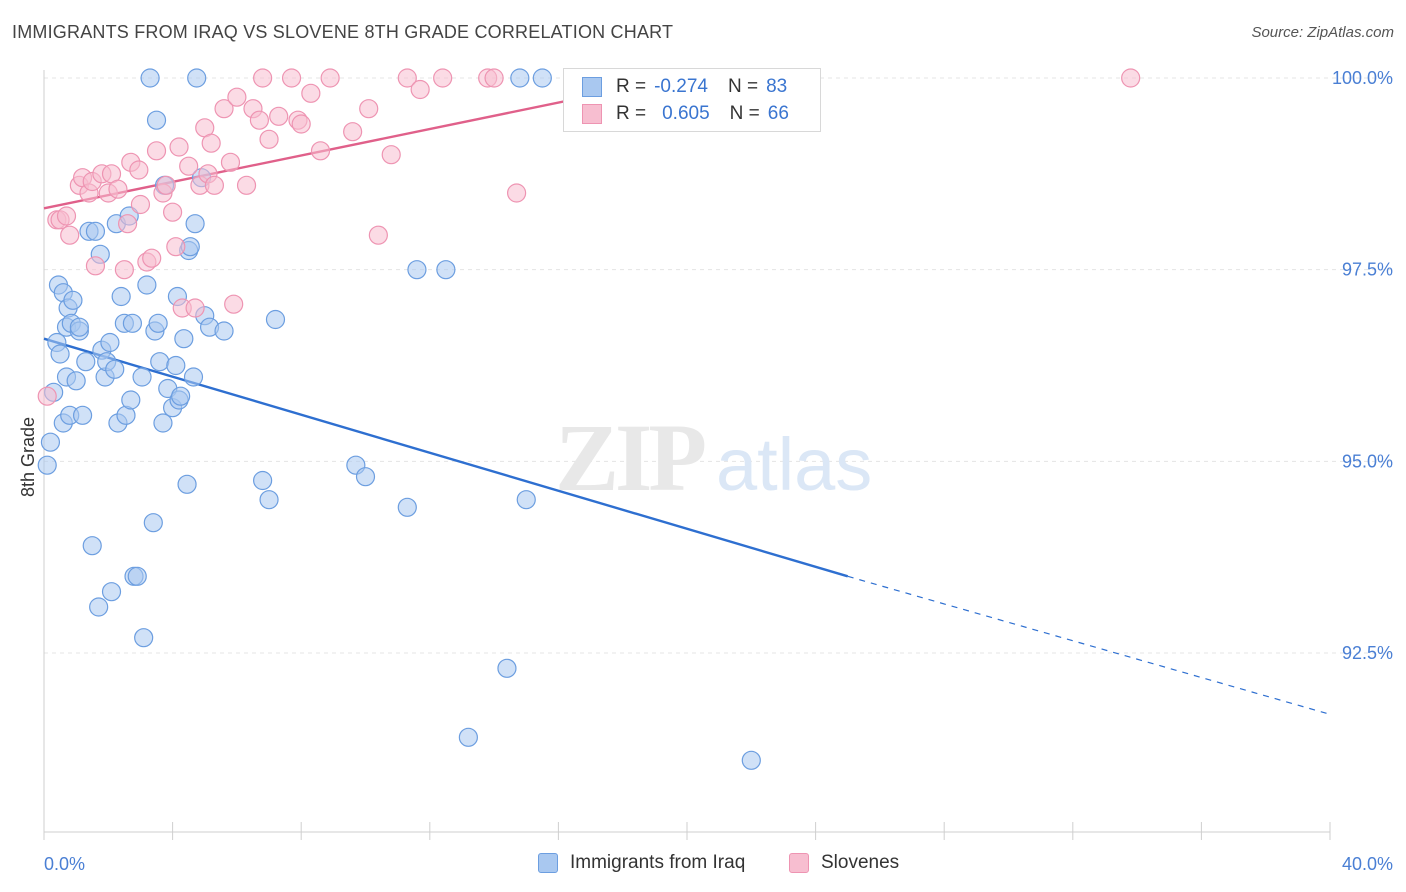  What do you see at coordinates (548, 863) in the screenshot?
I see `legend-swatch-iraq` at bounding box center [548, 863].